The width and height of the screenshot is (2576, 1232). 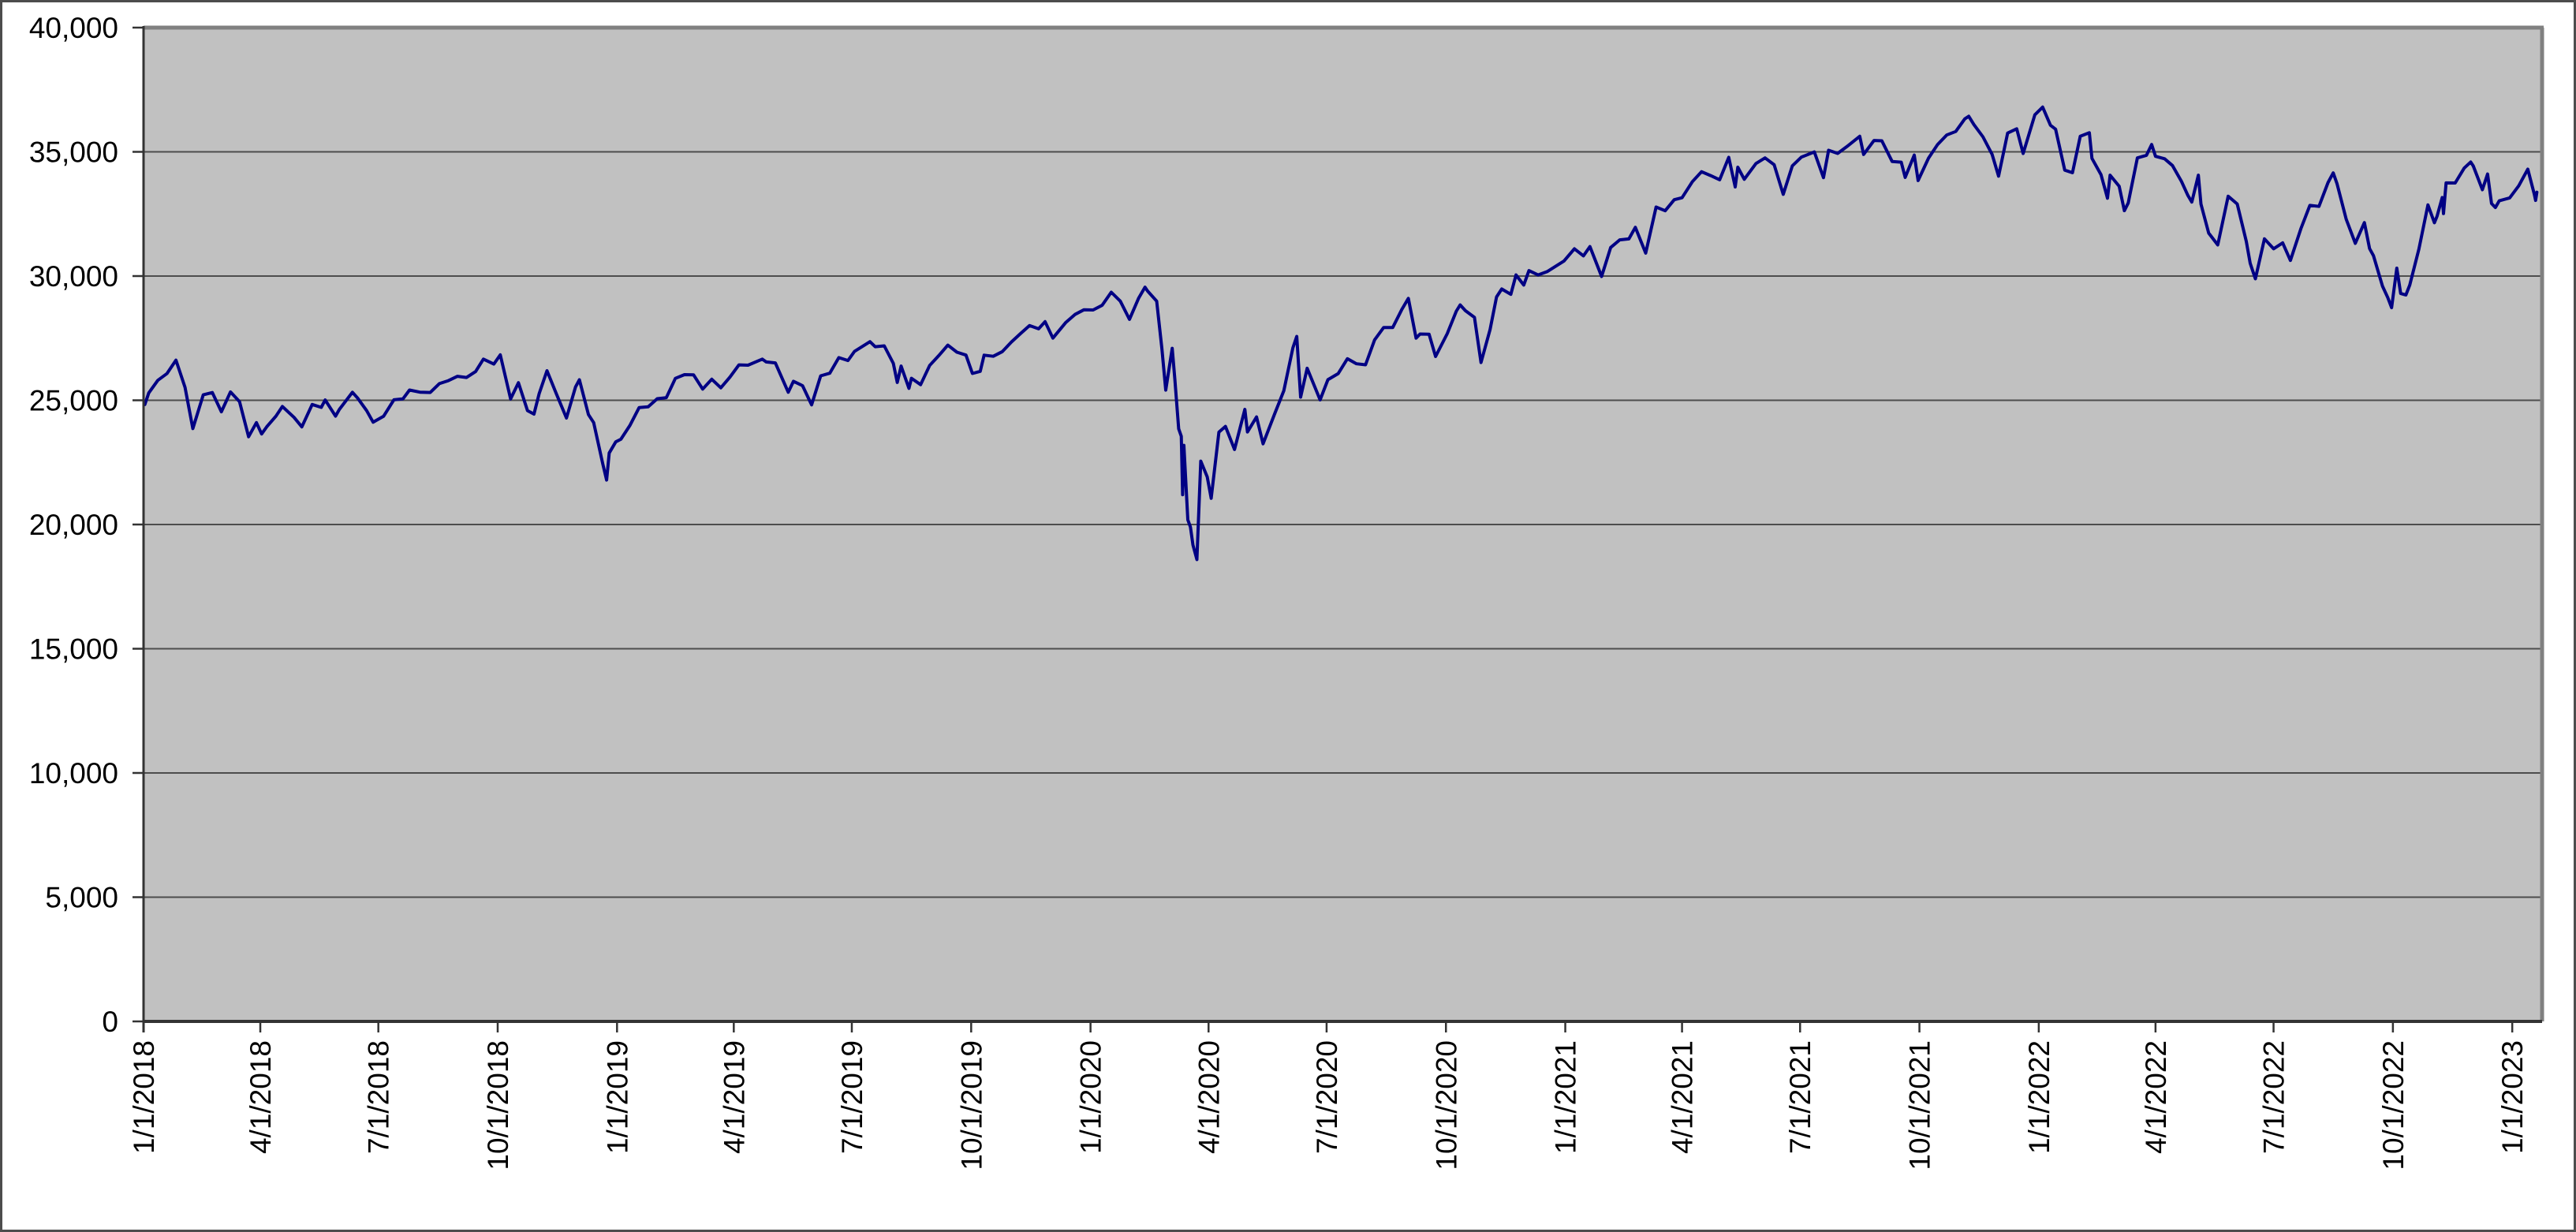 I want to click on y-tick-label: 10,000, so click(x=73, y=773).